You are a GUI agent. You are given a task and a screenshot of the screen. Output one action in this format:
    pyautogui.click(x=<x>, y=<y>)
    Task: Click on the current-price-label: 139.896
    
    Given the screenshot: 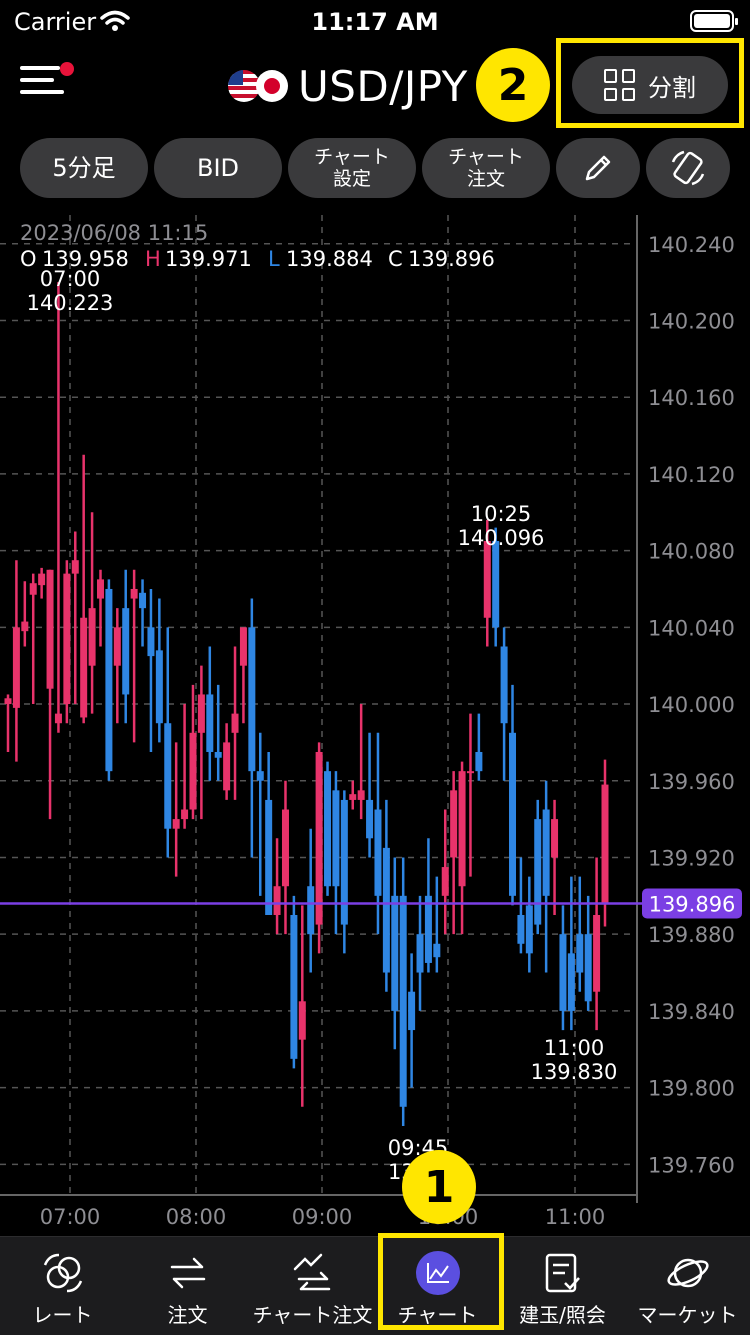 What is the action you would take?
    pyautogui.click(x=692, y=904)
    